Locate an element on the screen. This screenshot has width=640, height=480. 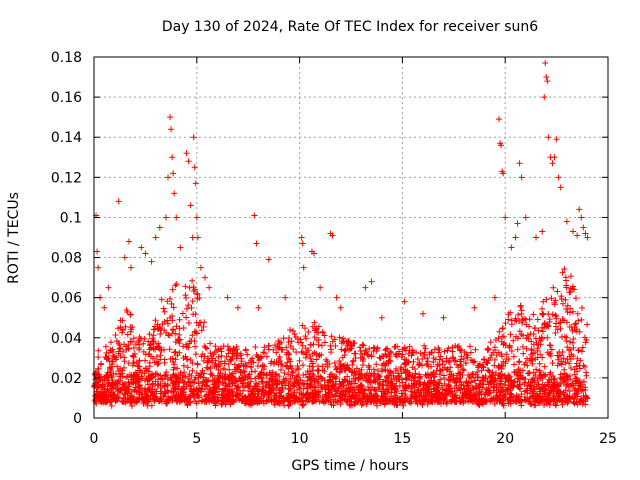
x-axis-label: GPS time / hours is located at coordinates (349, 466).